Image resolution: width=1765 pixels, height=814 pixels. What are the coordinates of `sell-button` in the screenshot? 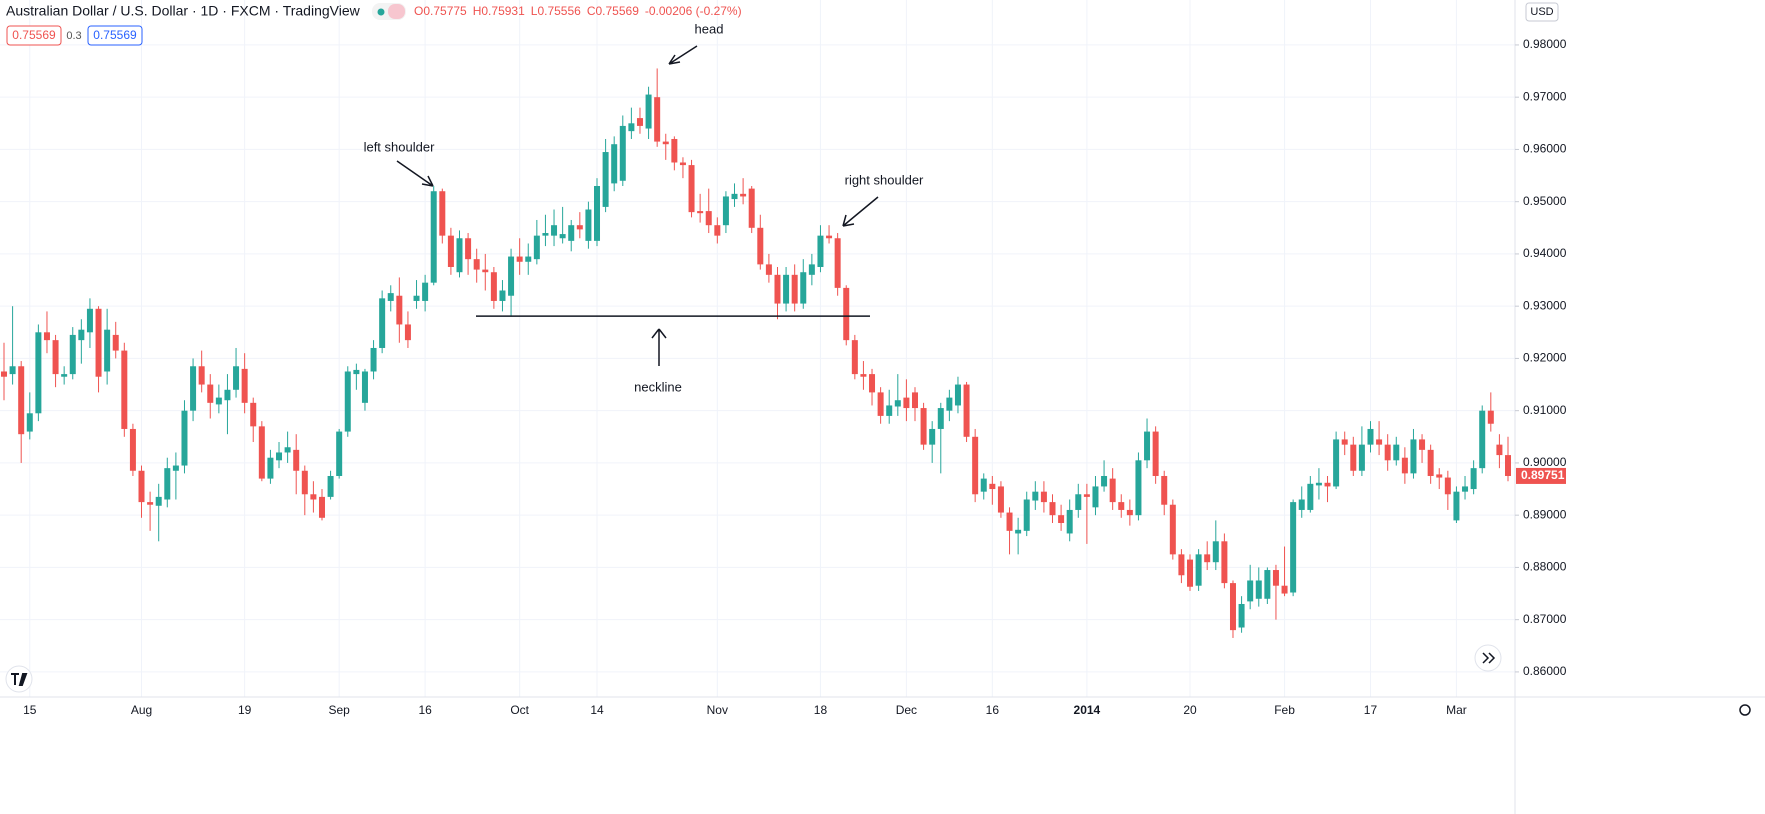 It's located at (34, 35).